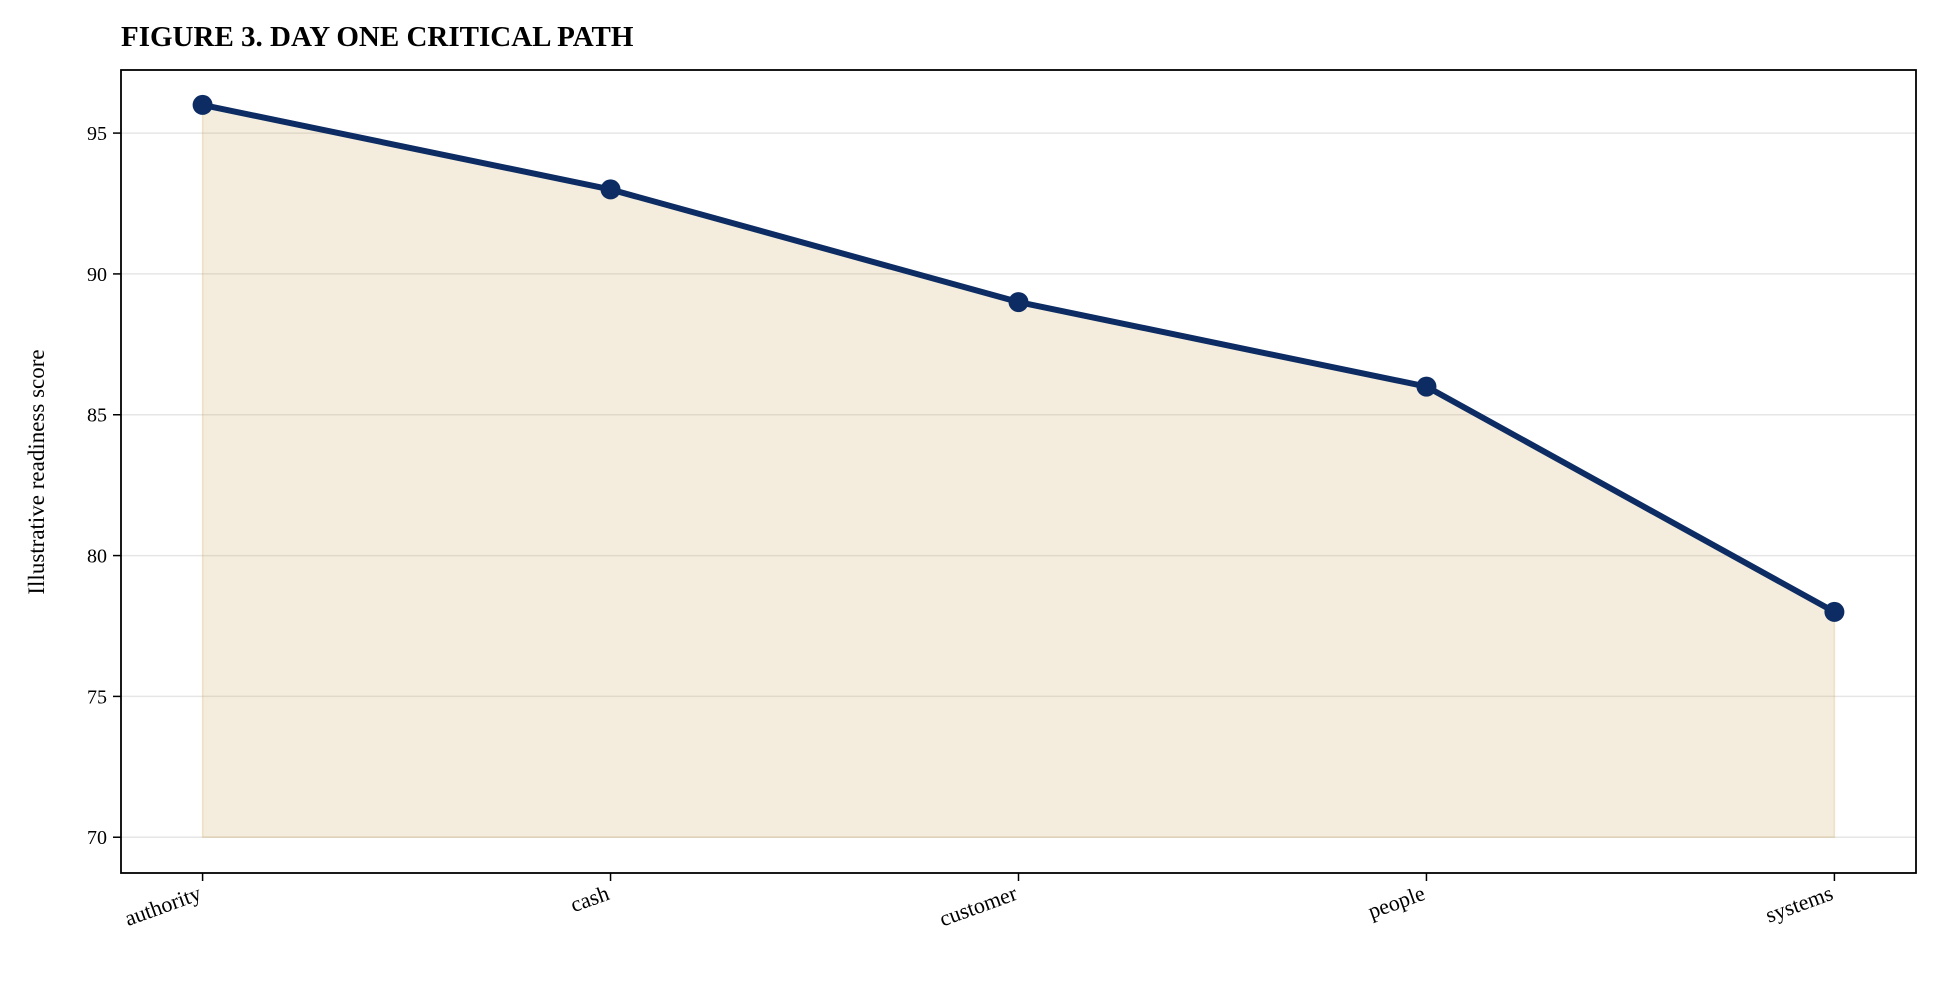 This screenshot has width=1940, height=983. Describe the element at coordinates (1799, 903) in the screenshot. I see `x-tick-label: systems` at that location.